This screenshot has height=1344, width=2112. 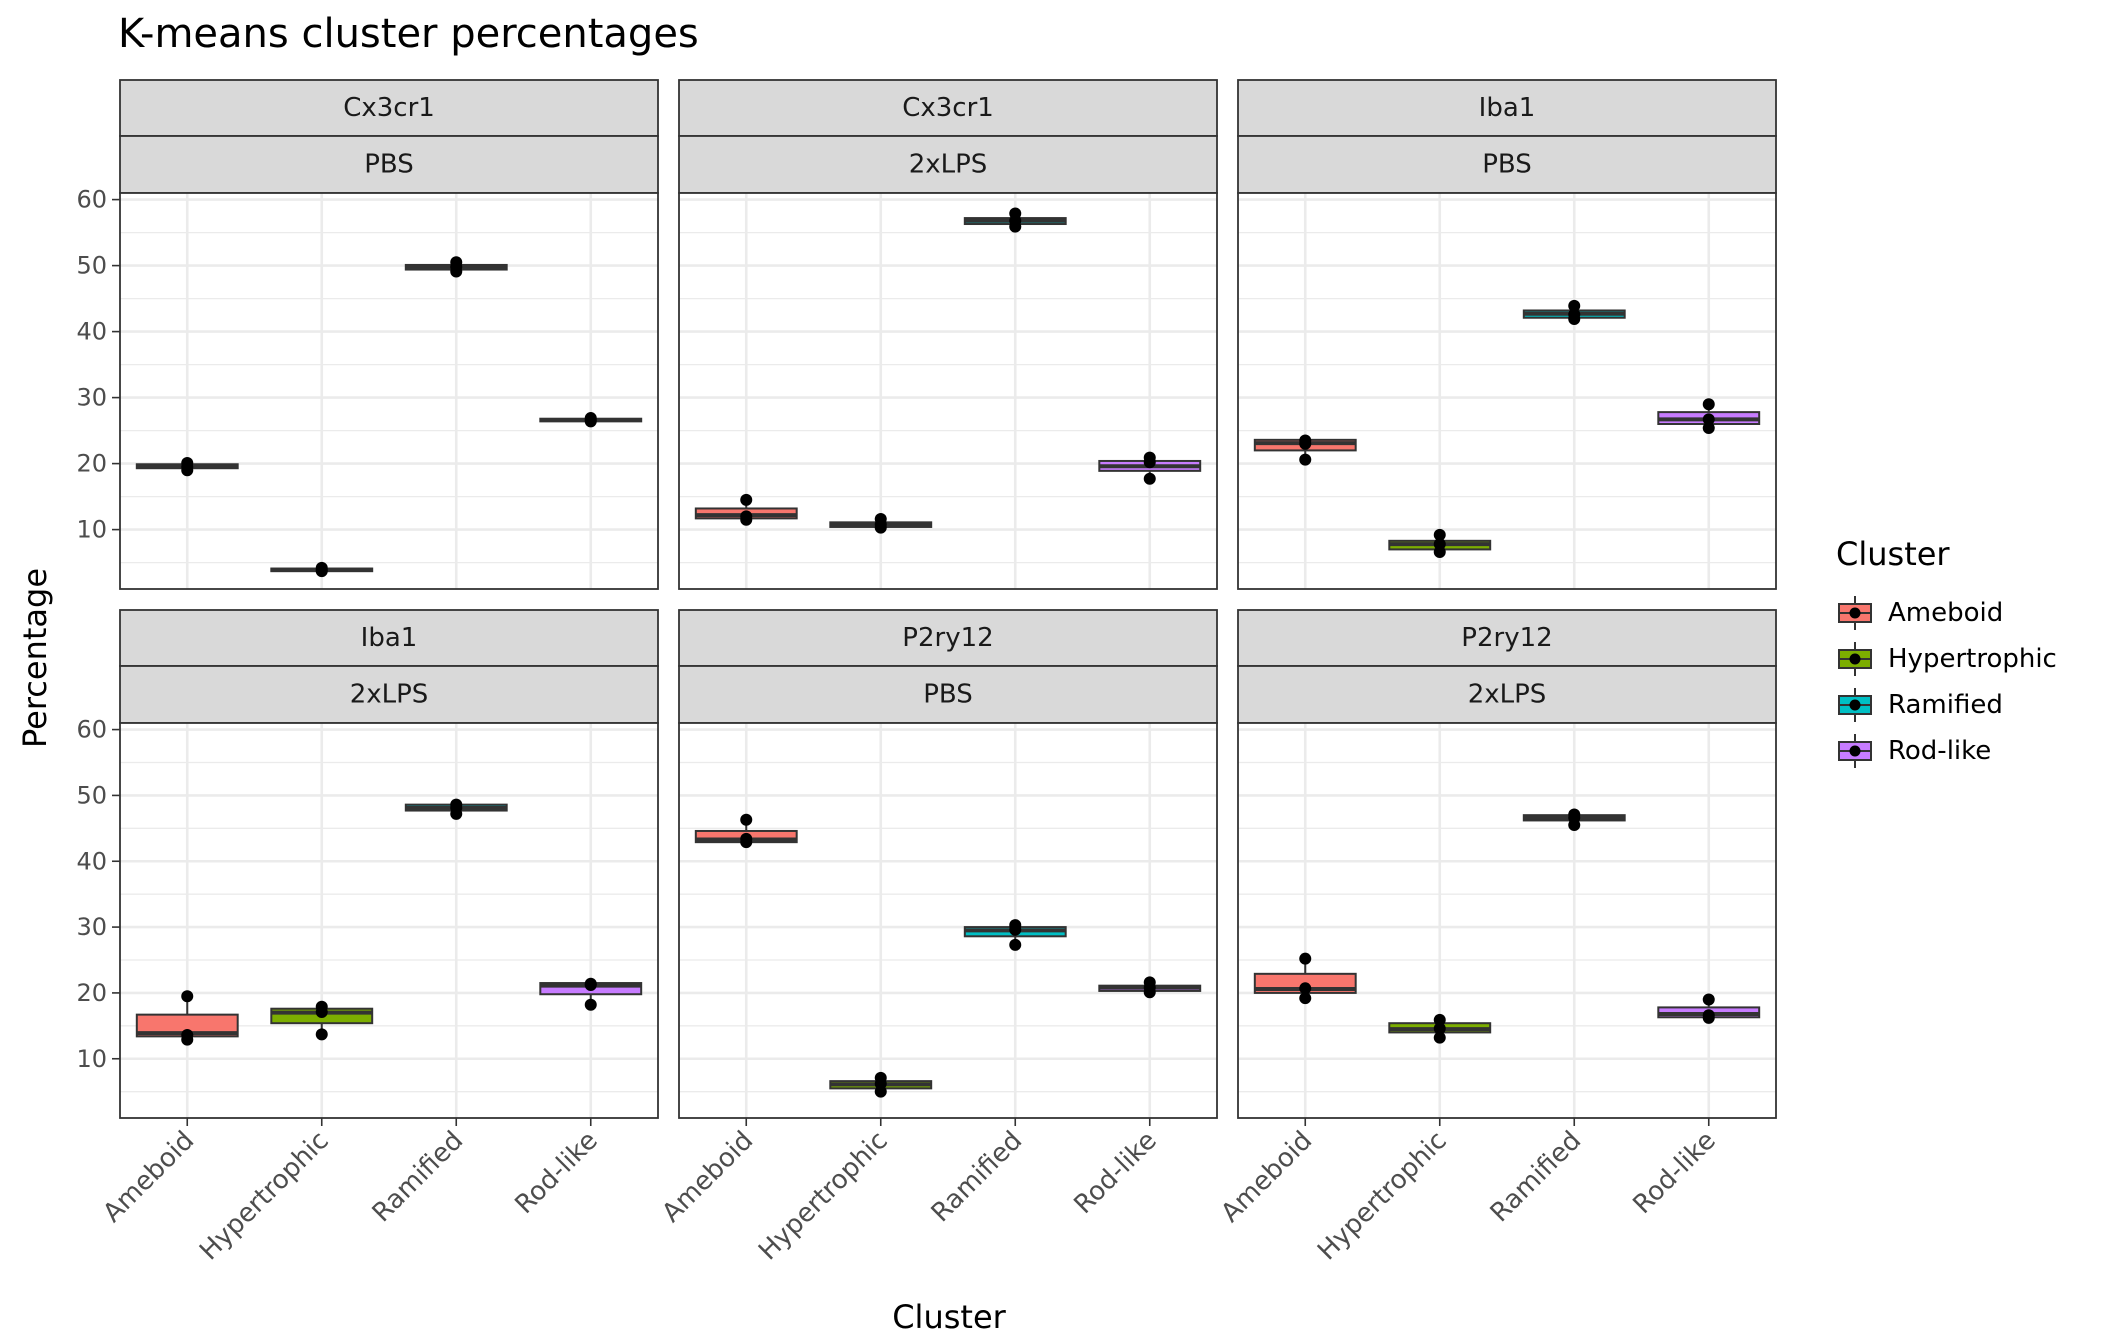 I want to click on legend-item-hypertrophic: Hypertrophic, so click(x=1947, y=659).